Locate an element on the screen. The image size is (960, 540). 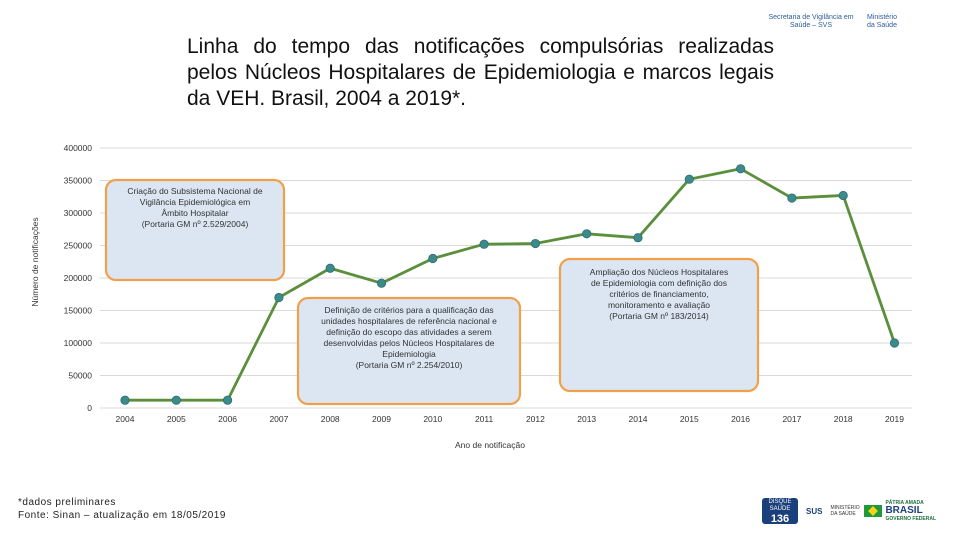
x-tick-label-4: 2008 is located at coordinates (330, 419).